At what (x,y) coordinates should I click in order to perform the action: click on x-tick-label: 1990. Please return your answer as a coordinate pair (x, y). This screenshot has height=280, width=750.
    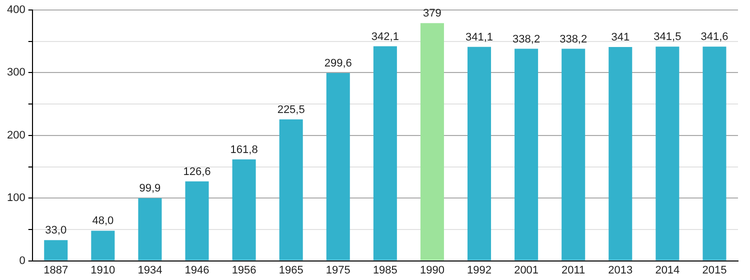
    Looking at the image, I should click on (432, 270).